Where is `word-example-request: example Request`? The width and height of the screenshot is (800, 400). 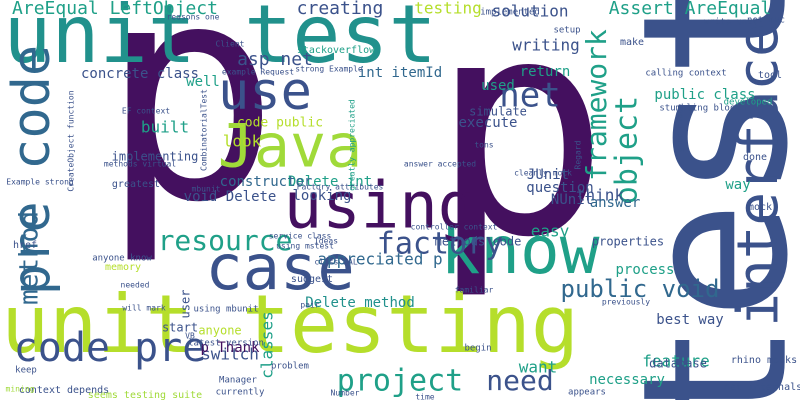
word-example-request: example Request is located at coordinates (258, 72).